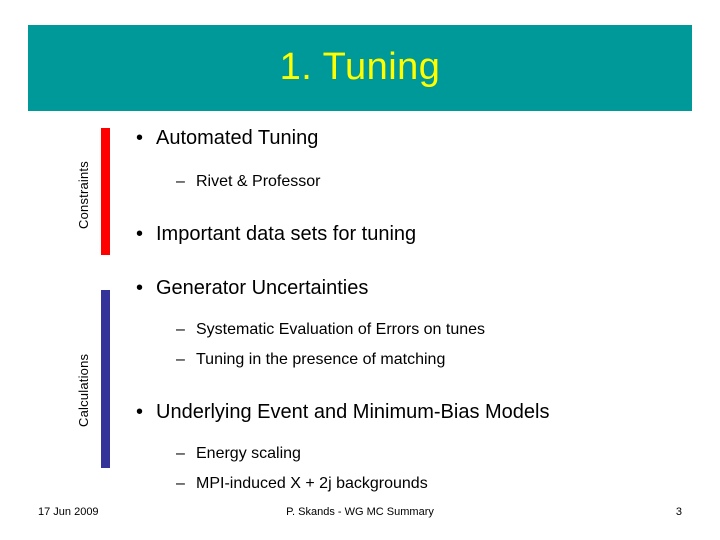 This screenshot has height=540, width=720. I want to click on page-title: 1. Tuning, so click(360, 67).